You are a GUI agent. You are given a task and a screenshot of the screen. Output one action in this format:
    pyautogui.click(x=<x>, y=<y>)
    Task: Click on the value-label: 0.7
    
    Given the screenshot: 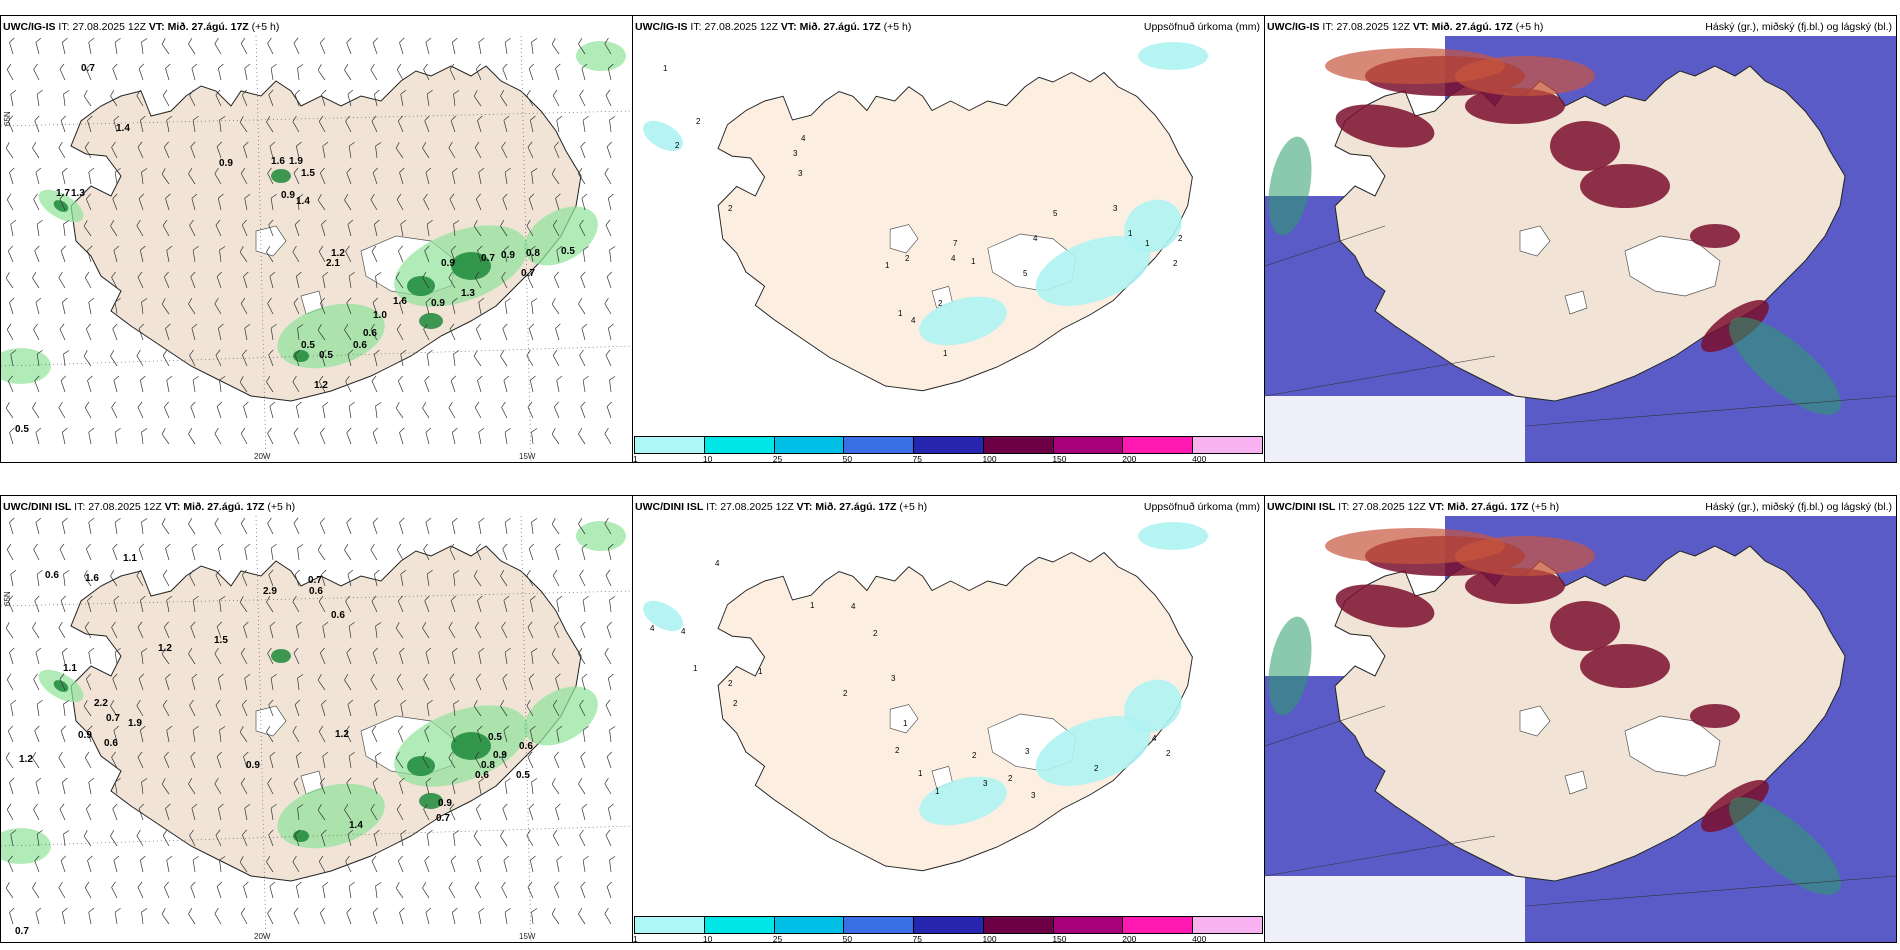 What is the action you would take?
    pyautogui.click(x=113, y=718)
    